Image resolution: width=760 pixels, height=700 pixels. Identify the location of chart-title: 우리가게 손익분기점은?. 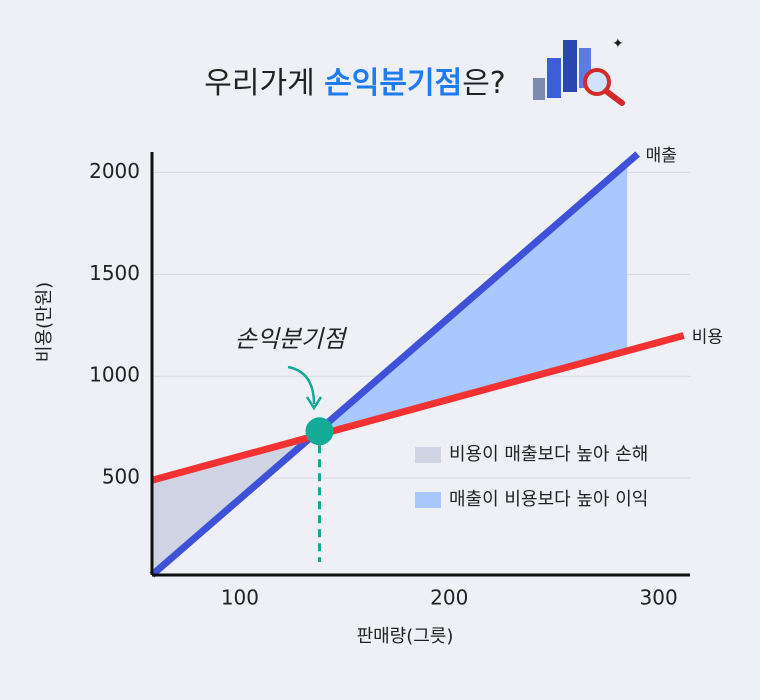
(354, 83).